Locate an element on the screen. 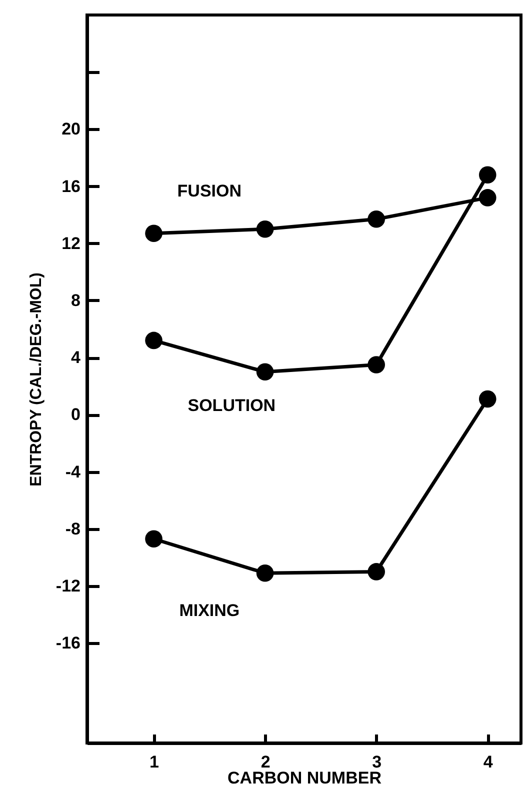  y-tick-label: 20 is located at coordinates (71, 129).